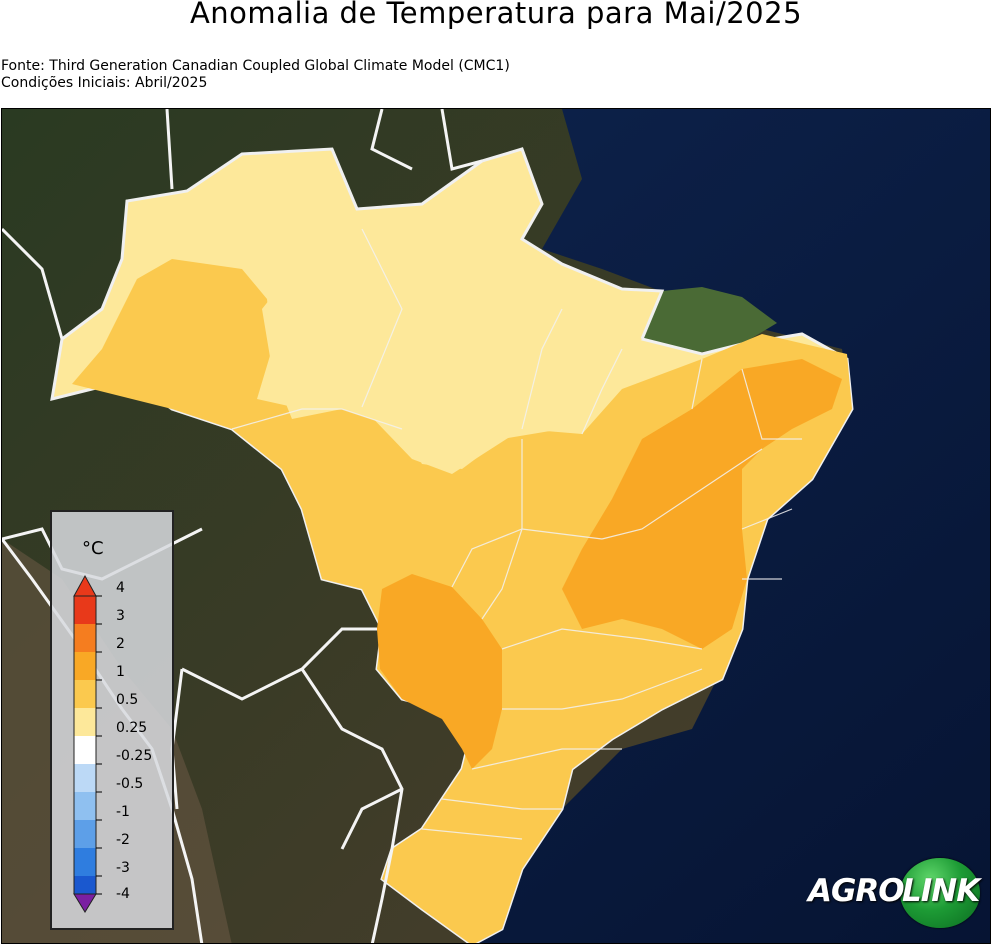  Describe the element at coordinates (120, 644) in the screenshot. I see `legend-tick: 2` at that location.